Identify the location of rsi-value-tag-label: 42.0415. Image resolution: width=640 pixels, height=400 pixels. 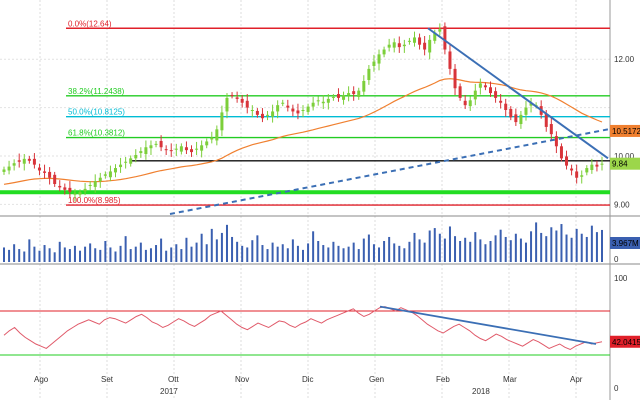
(626, 342).